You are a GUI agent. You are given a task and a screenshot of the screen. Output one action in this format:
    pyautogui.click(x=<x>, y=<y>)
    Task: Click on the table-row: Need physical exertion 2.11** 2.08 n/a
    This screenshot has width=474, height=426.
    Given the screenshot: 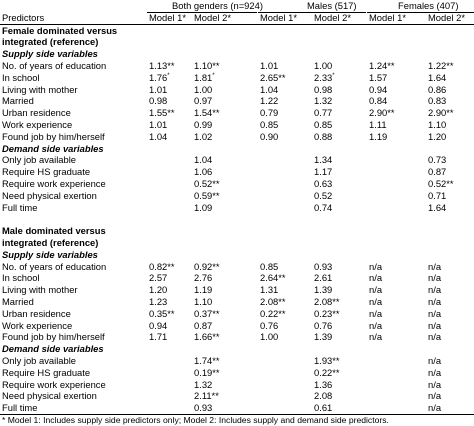 What is the action you would take?
    pyautogui.click(x=237, y=396)
    